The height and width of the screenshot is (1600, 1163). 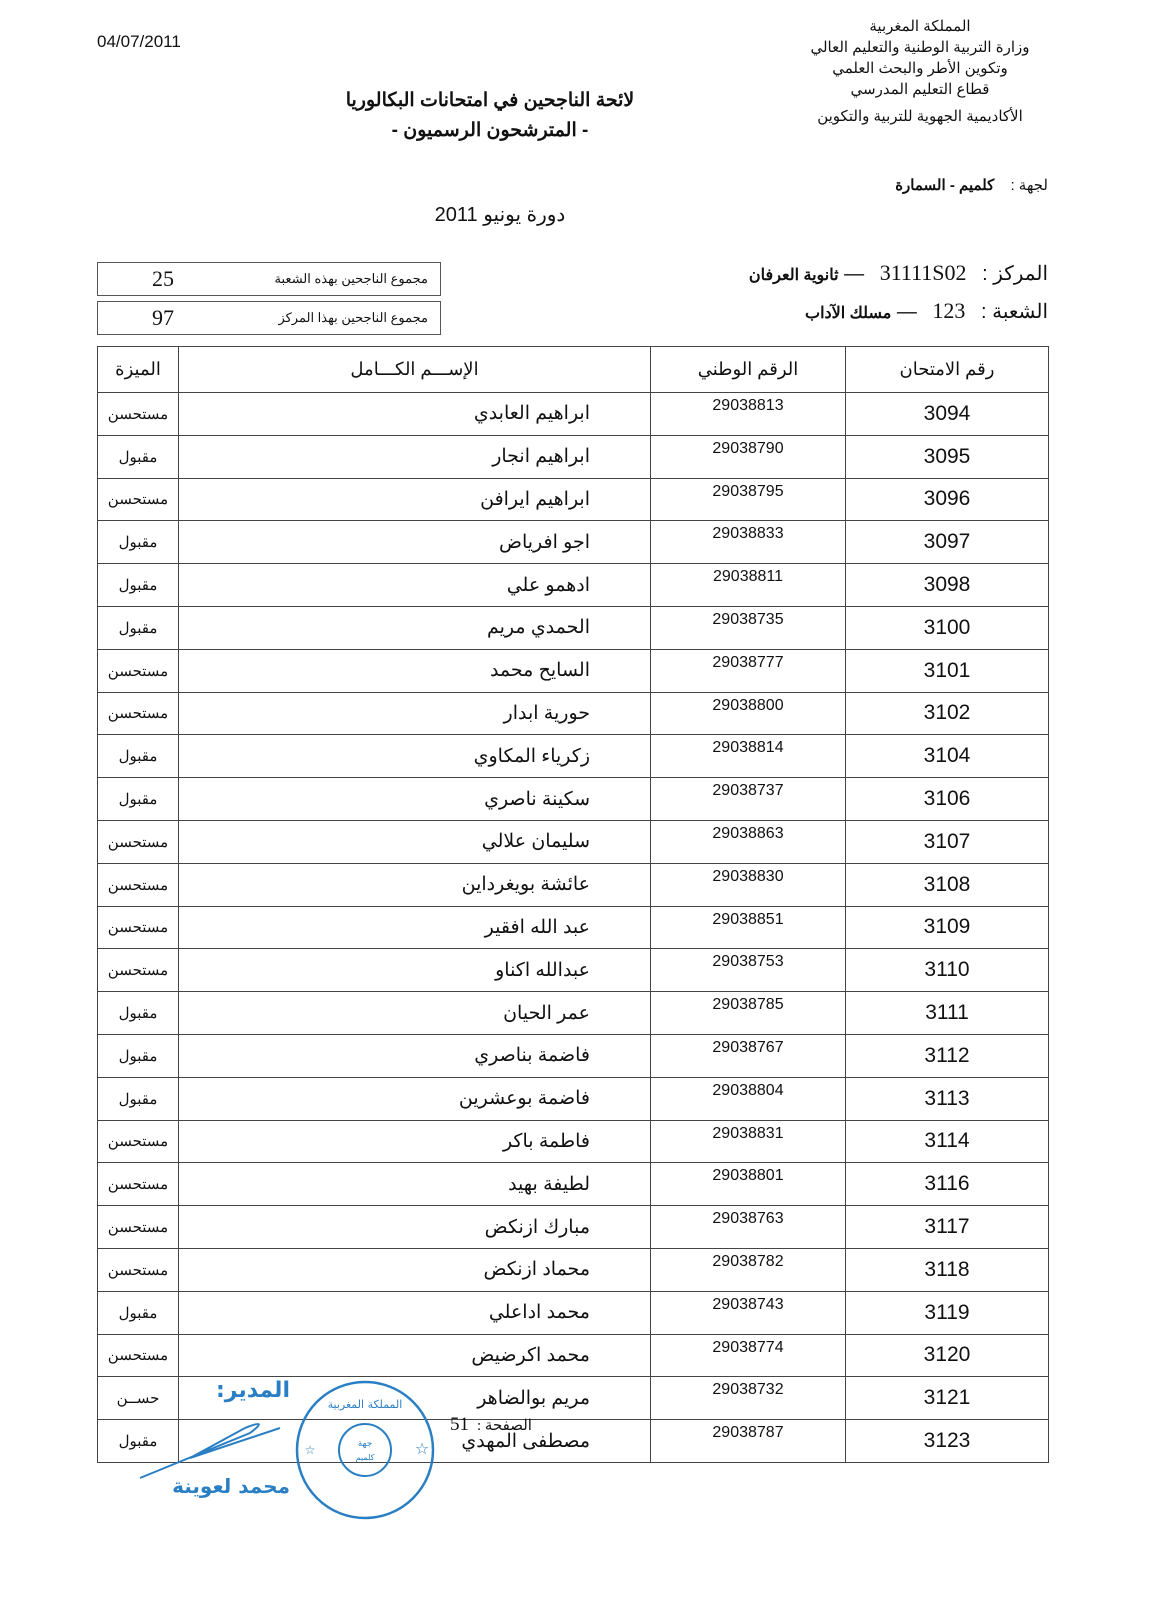 What do you see at coordinates (947, 884) in the screenshot?
I see `exam-number-cell: 3108` at bounding box center [947, 884].